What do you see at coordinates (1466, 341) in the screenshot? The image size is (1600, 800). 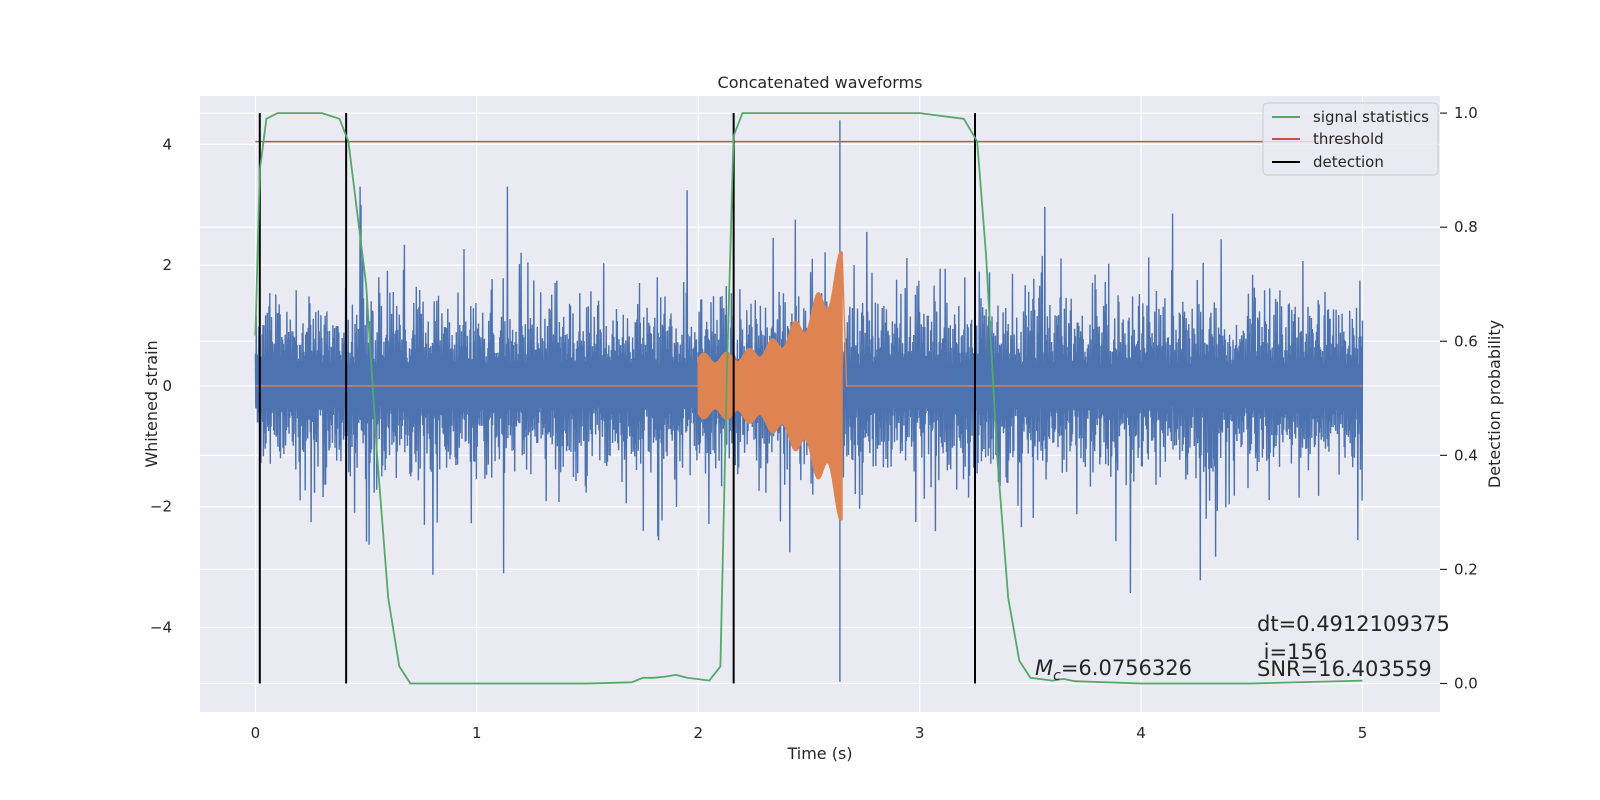 I see `right-tick-label-3: 0.6` at bounding box center [1466, 341].